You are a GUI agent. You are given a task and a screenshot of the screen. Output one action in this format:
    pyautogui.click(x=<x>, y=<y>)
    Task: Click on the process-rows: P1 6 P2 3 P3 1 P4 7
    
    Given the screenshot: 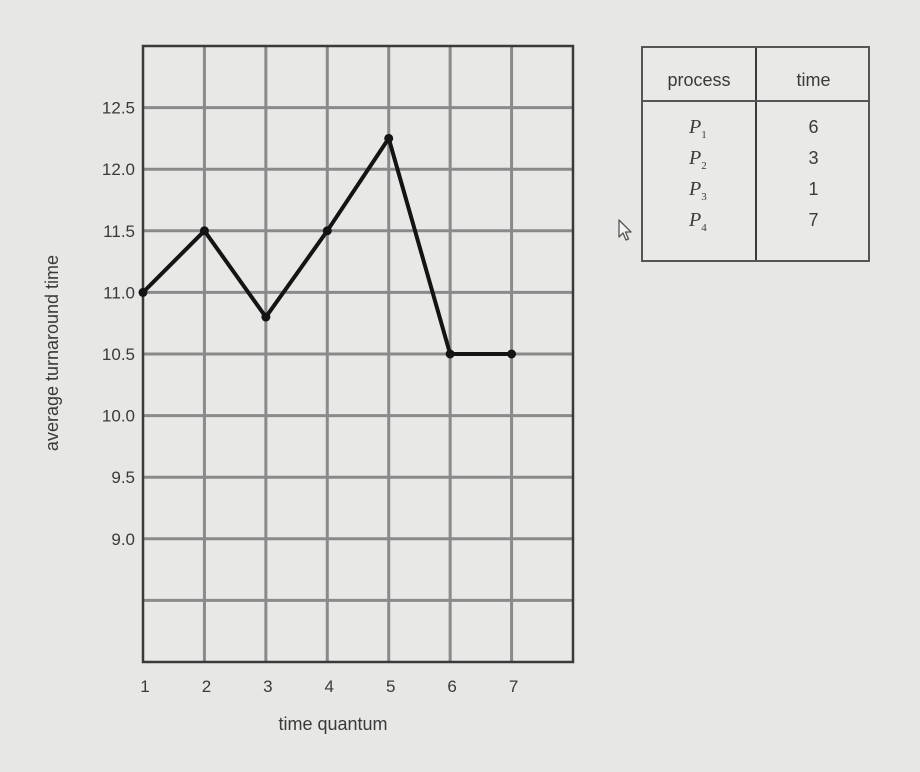 What is the action you would take?
    pyautogui.click(x=755, y=178)
    